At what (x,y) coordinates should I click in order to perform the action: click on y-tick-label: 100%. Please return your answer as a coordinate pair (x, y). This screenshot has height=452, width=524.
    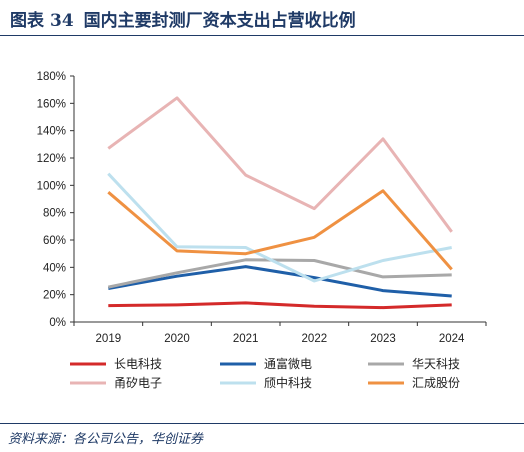
    Looking at the image, I should click on (51, 186).